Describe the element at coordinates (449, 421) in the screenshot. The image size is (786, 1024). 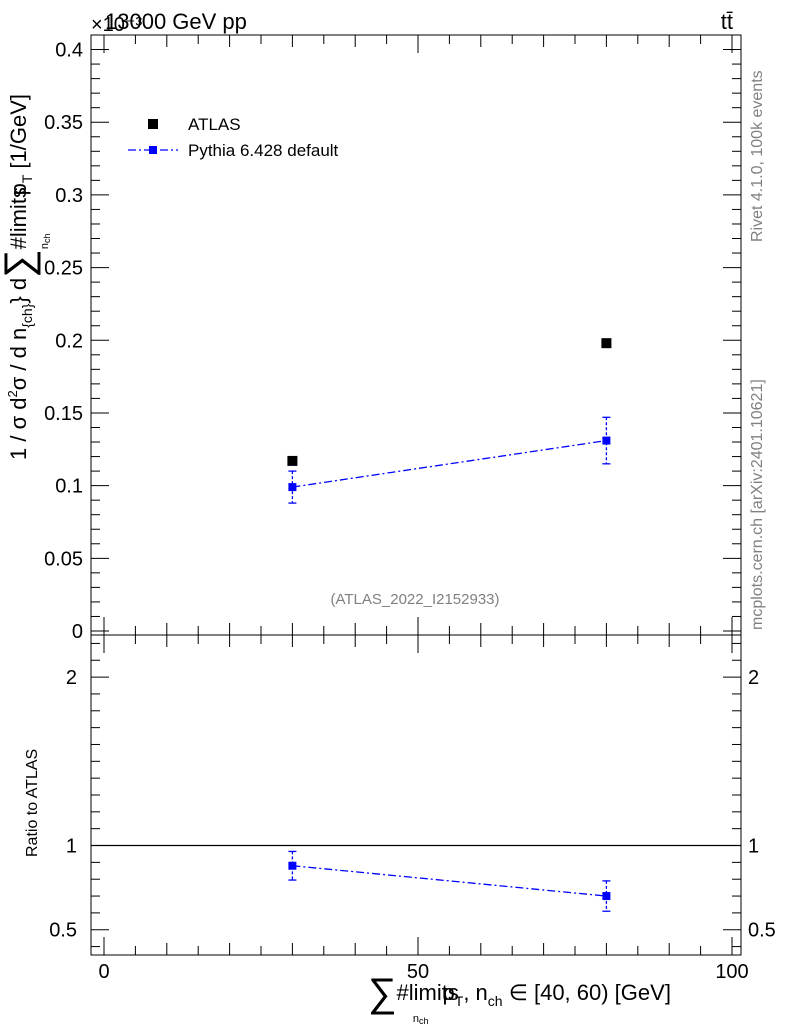
I see `main-data-marks` at that location.